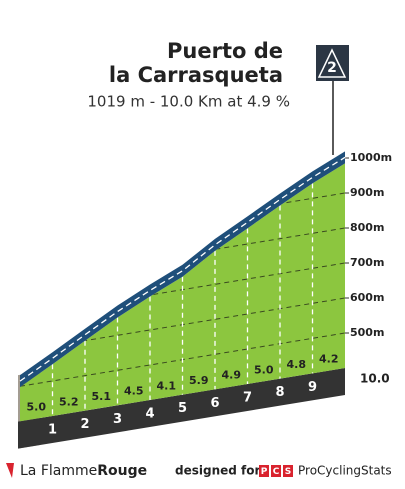 The height and width of the screenshot is (489, 405). What do you see at coordinates (149, 413) in the screenshot?
I see `x-tick-label: 4` at bounding box center [149, 413].